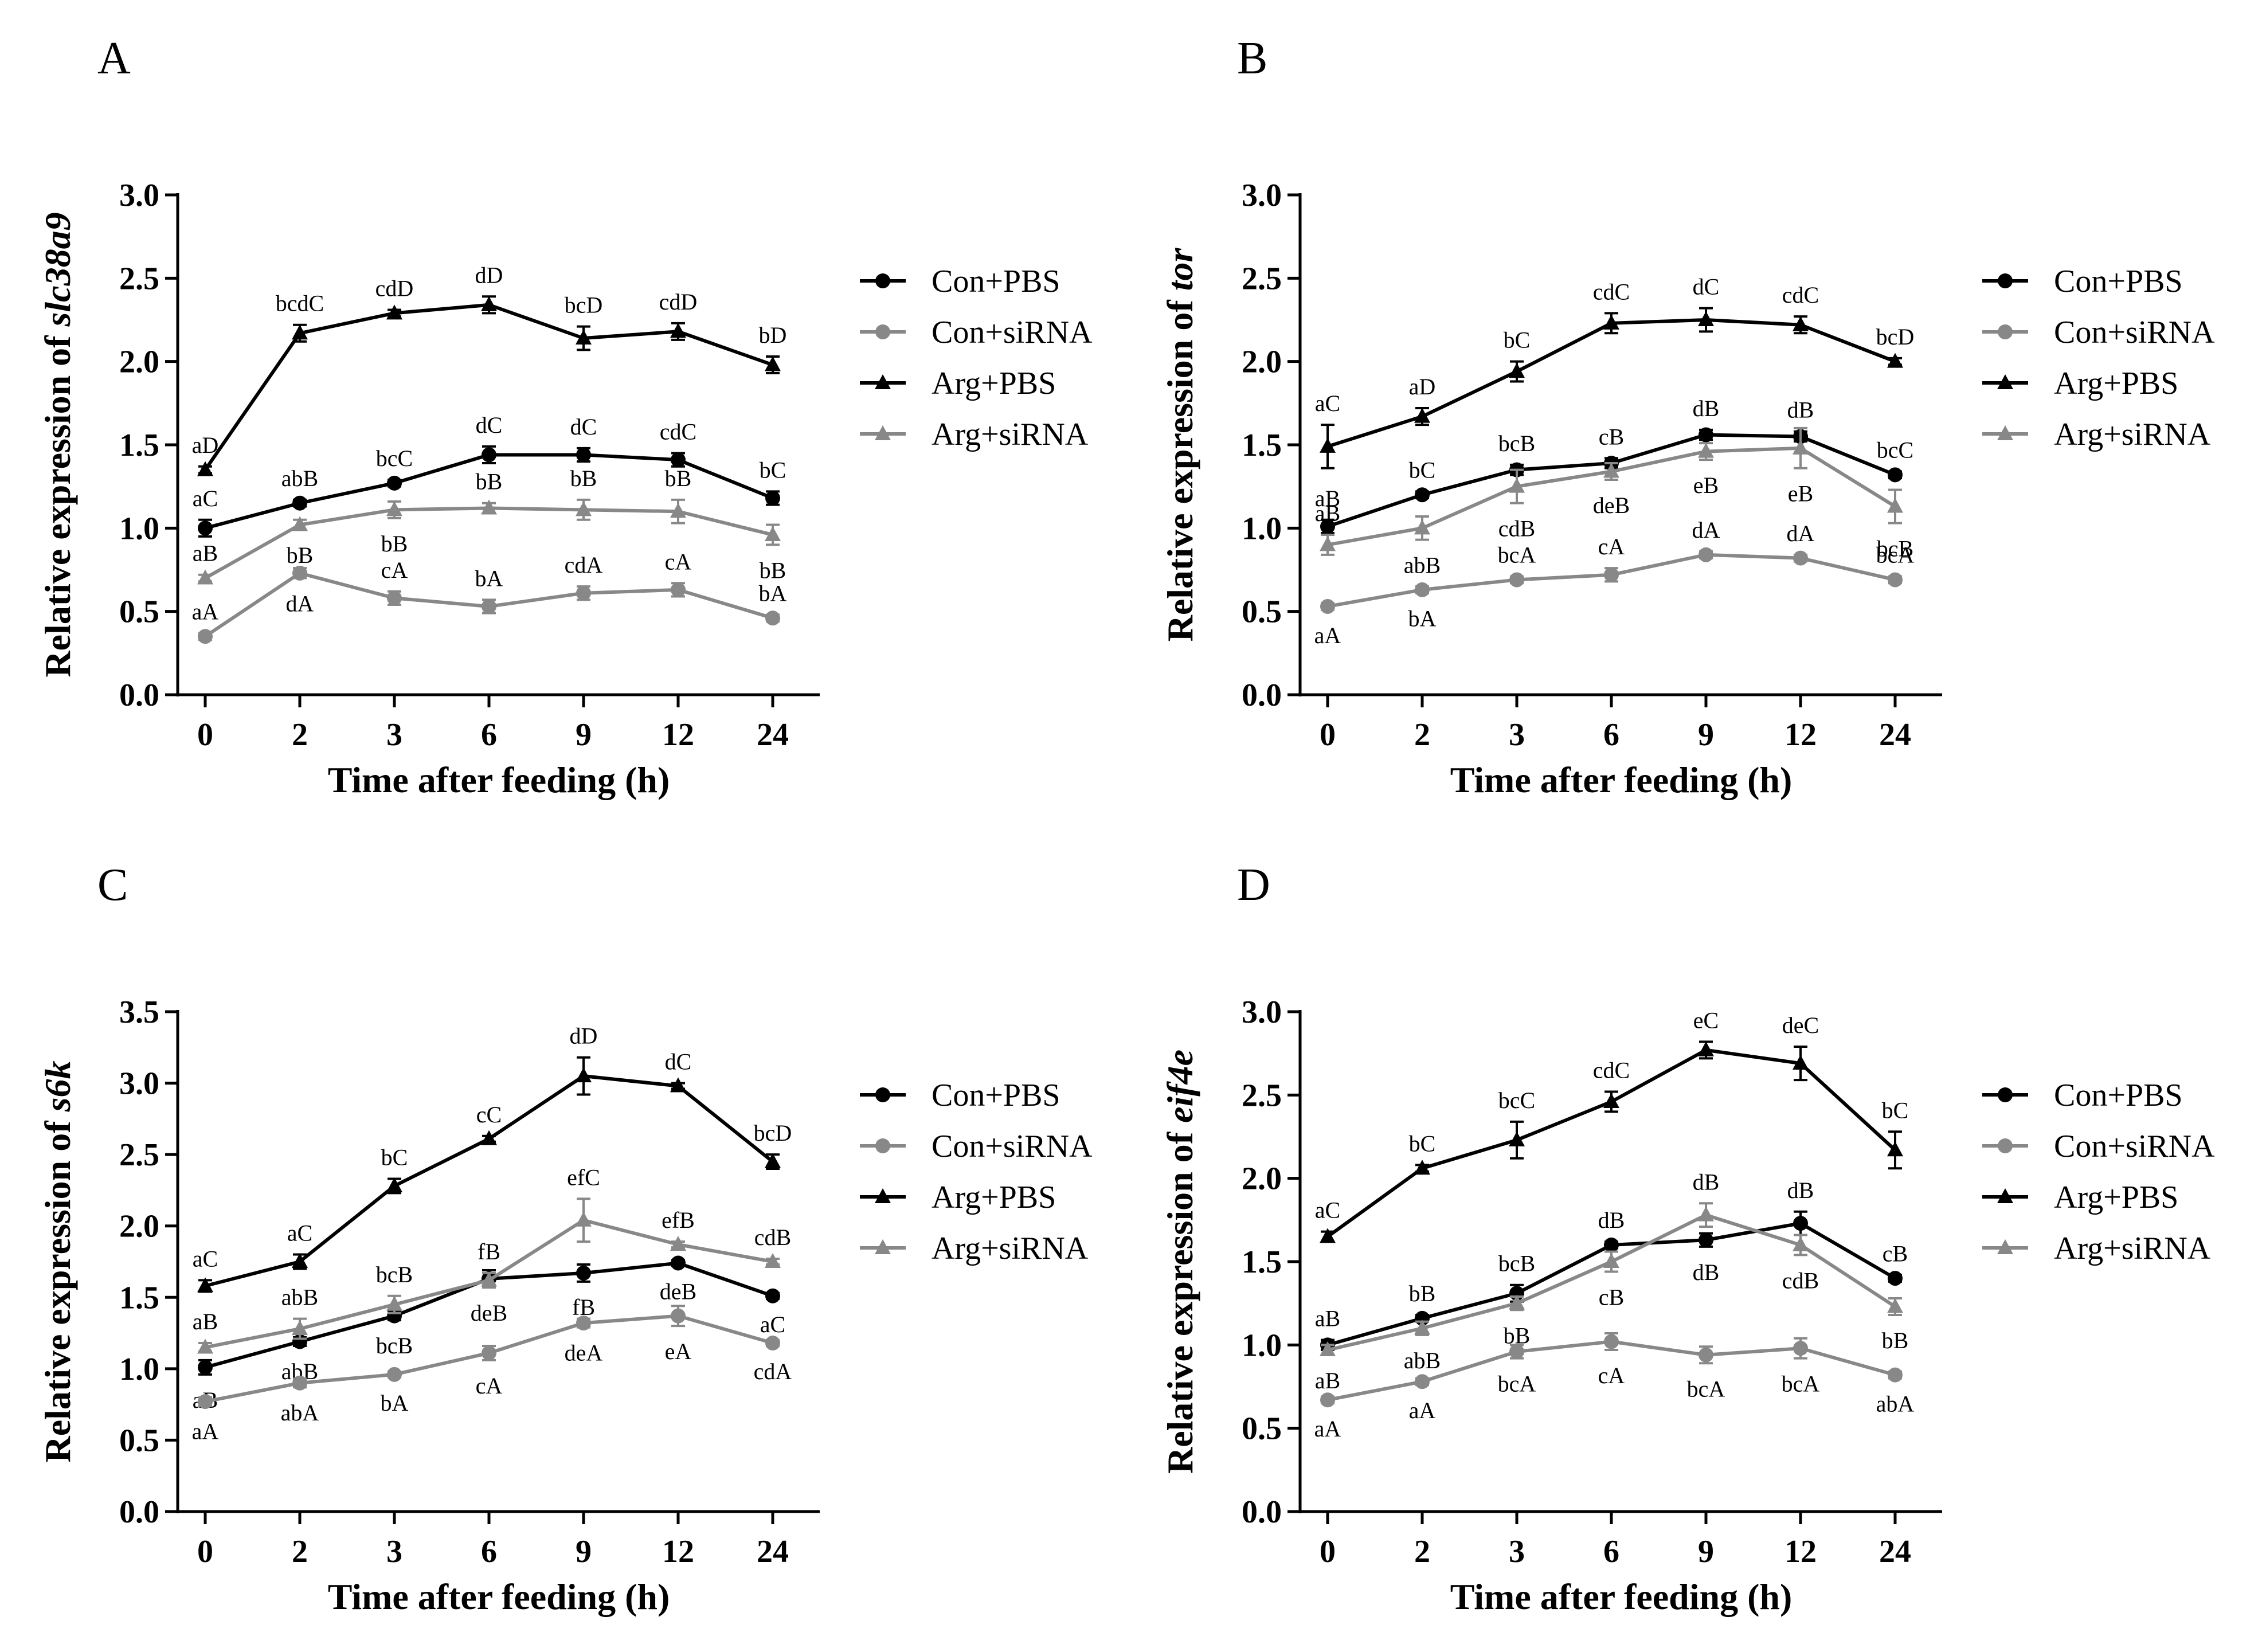 The image size is (2262, 1652). Describe the element at coordinates (583, 1177) in the screenshot. I see `significance-label: efC` at that location.